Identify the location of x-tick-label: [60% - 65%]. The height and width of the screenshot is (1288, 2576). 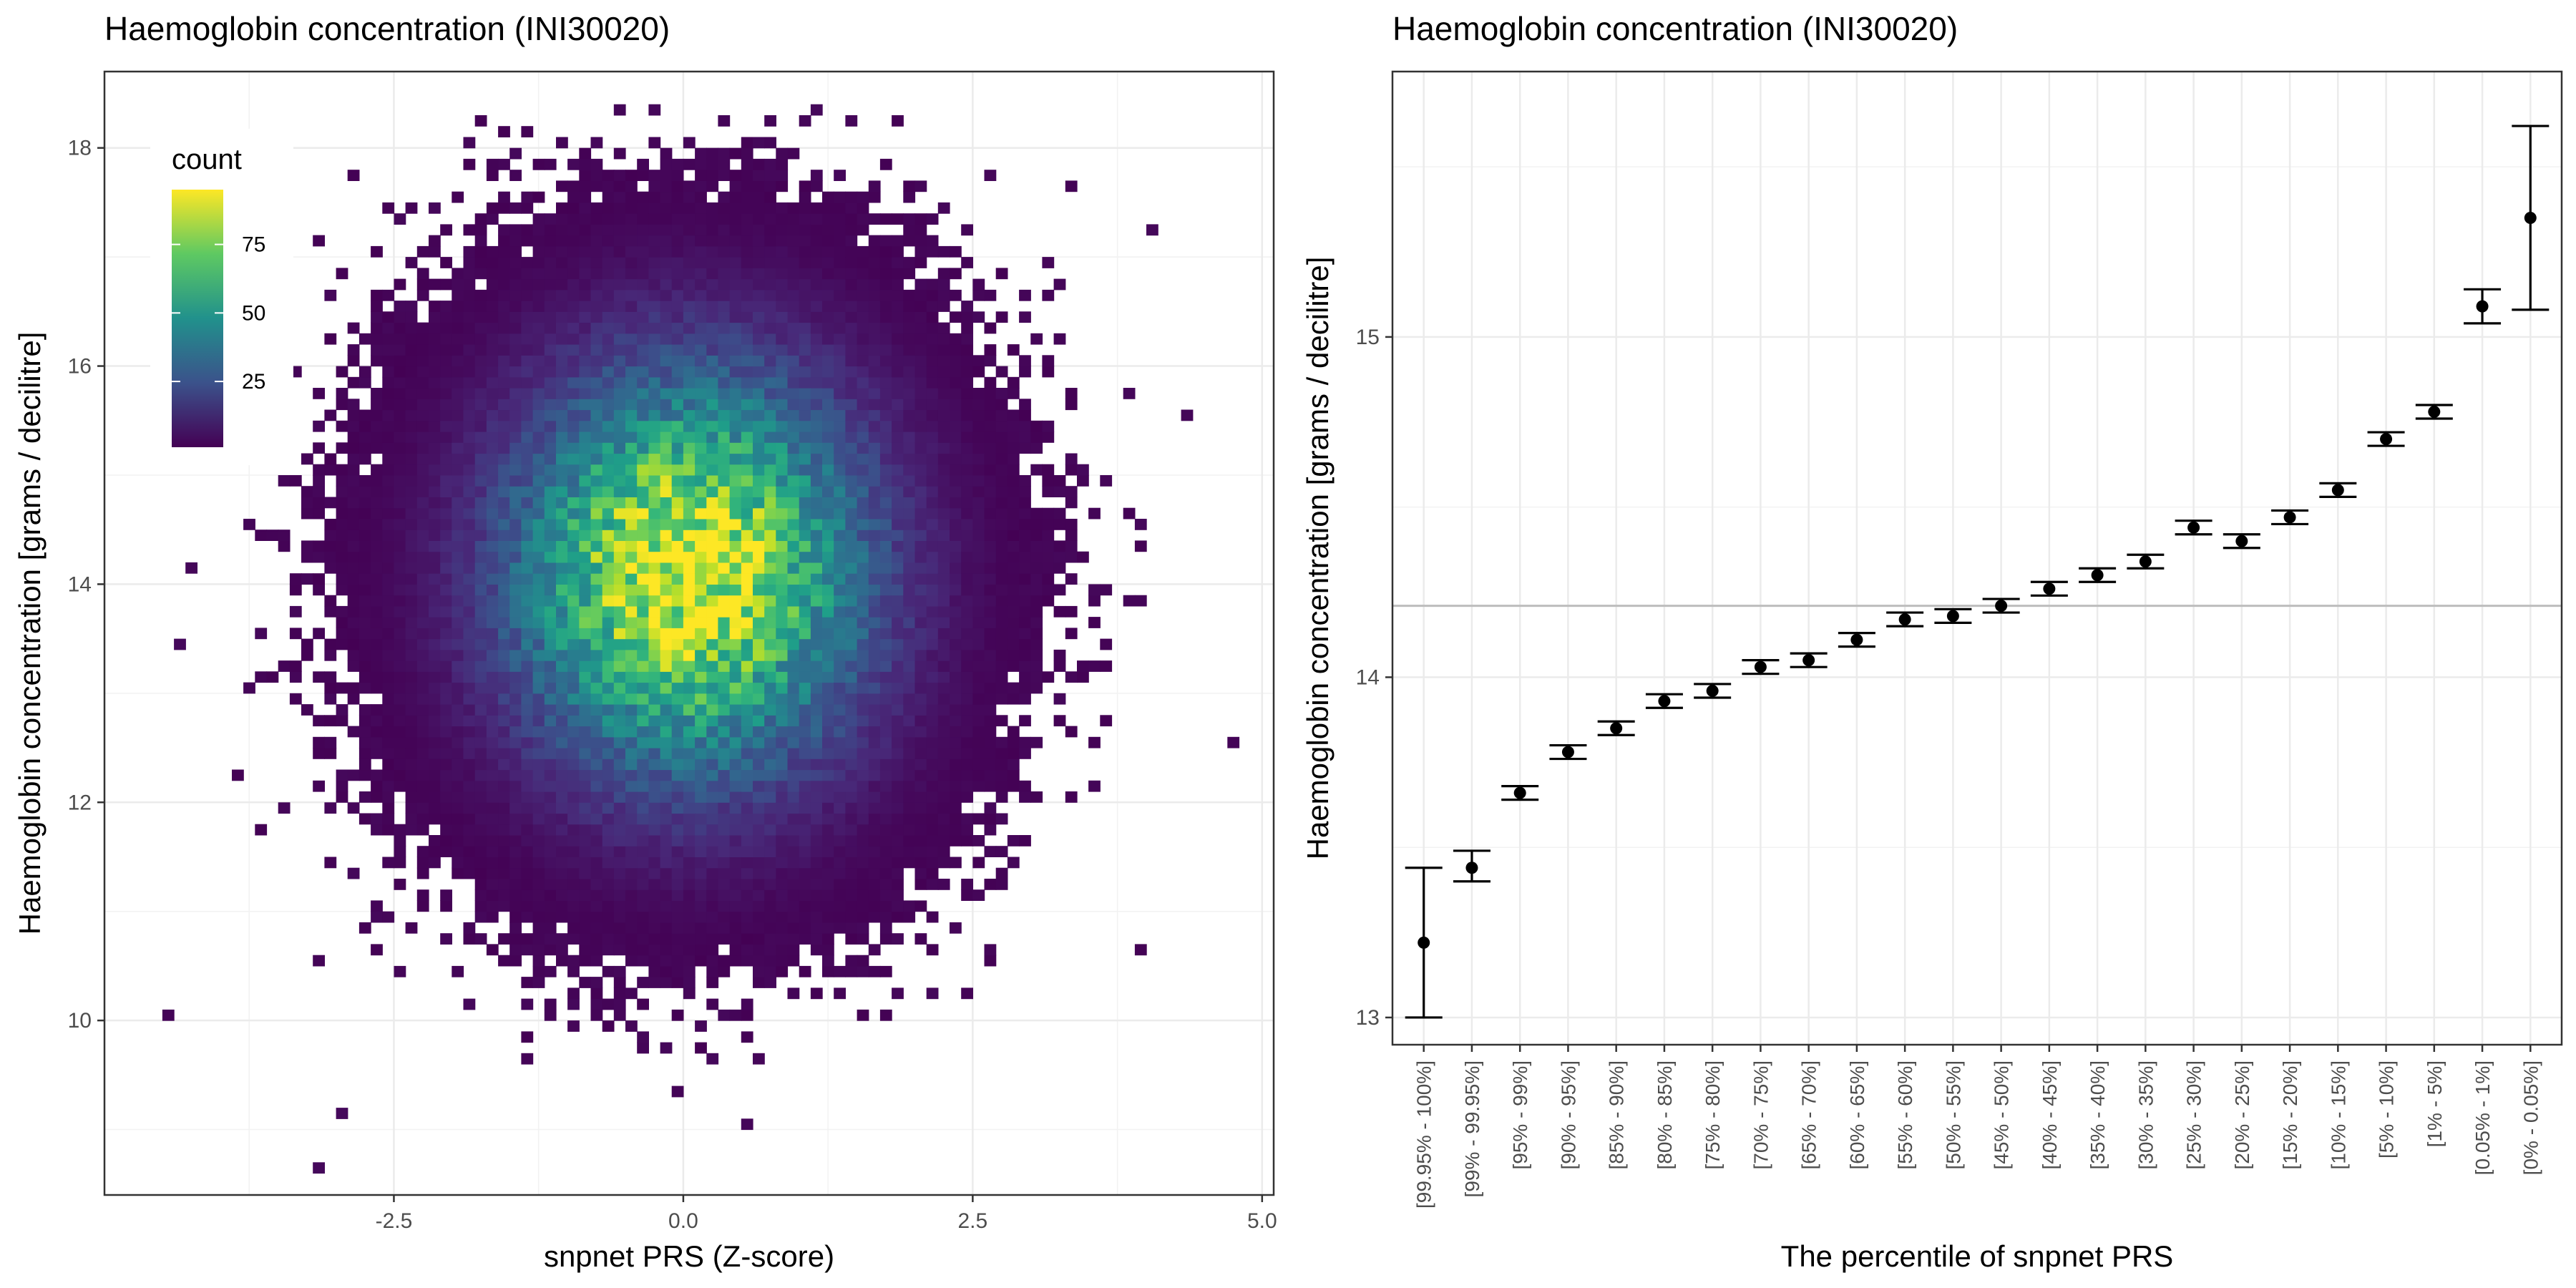
(1857, 1115).